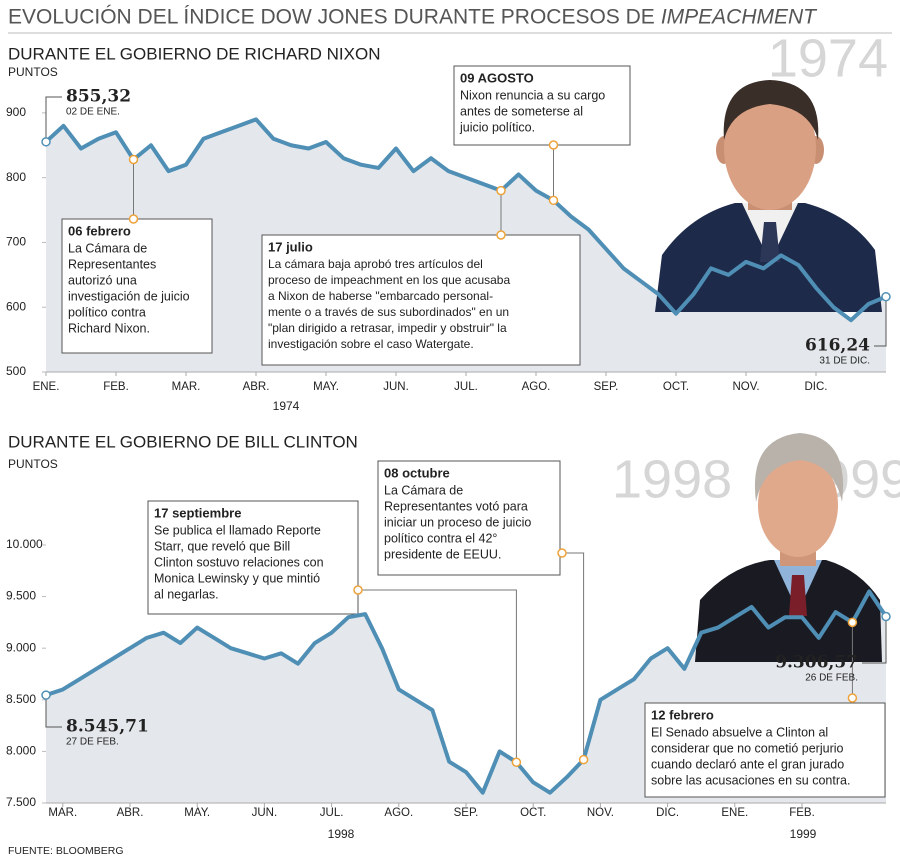  Describe the element at coordinates (21, 596) in the screenshot. I see `y-tick-label: 9.500` at that location.